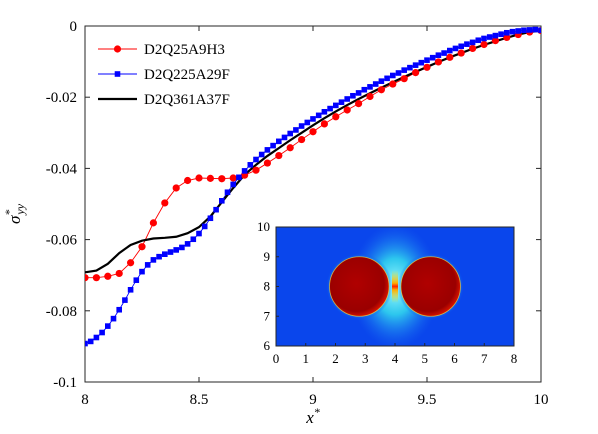  What do you see at coordinates (313, 400) in the screenshot?
I see `x-tick-label: 9` at bounding box center [313, 400].